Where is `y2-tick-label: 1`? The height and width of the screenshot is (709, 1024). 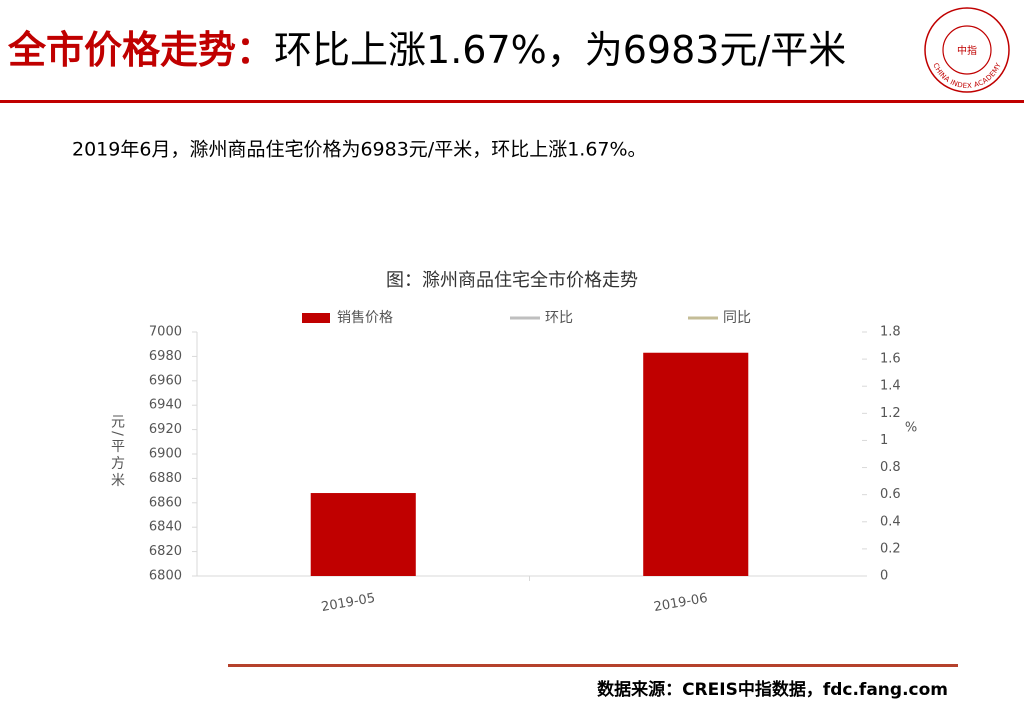 y2-tick-label: 1 is located at coordinates (884, 440).